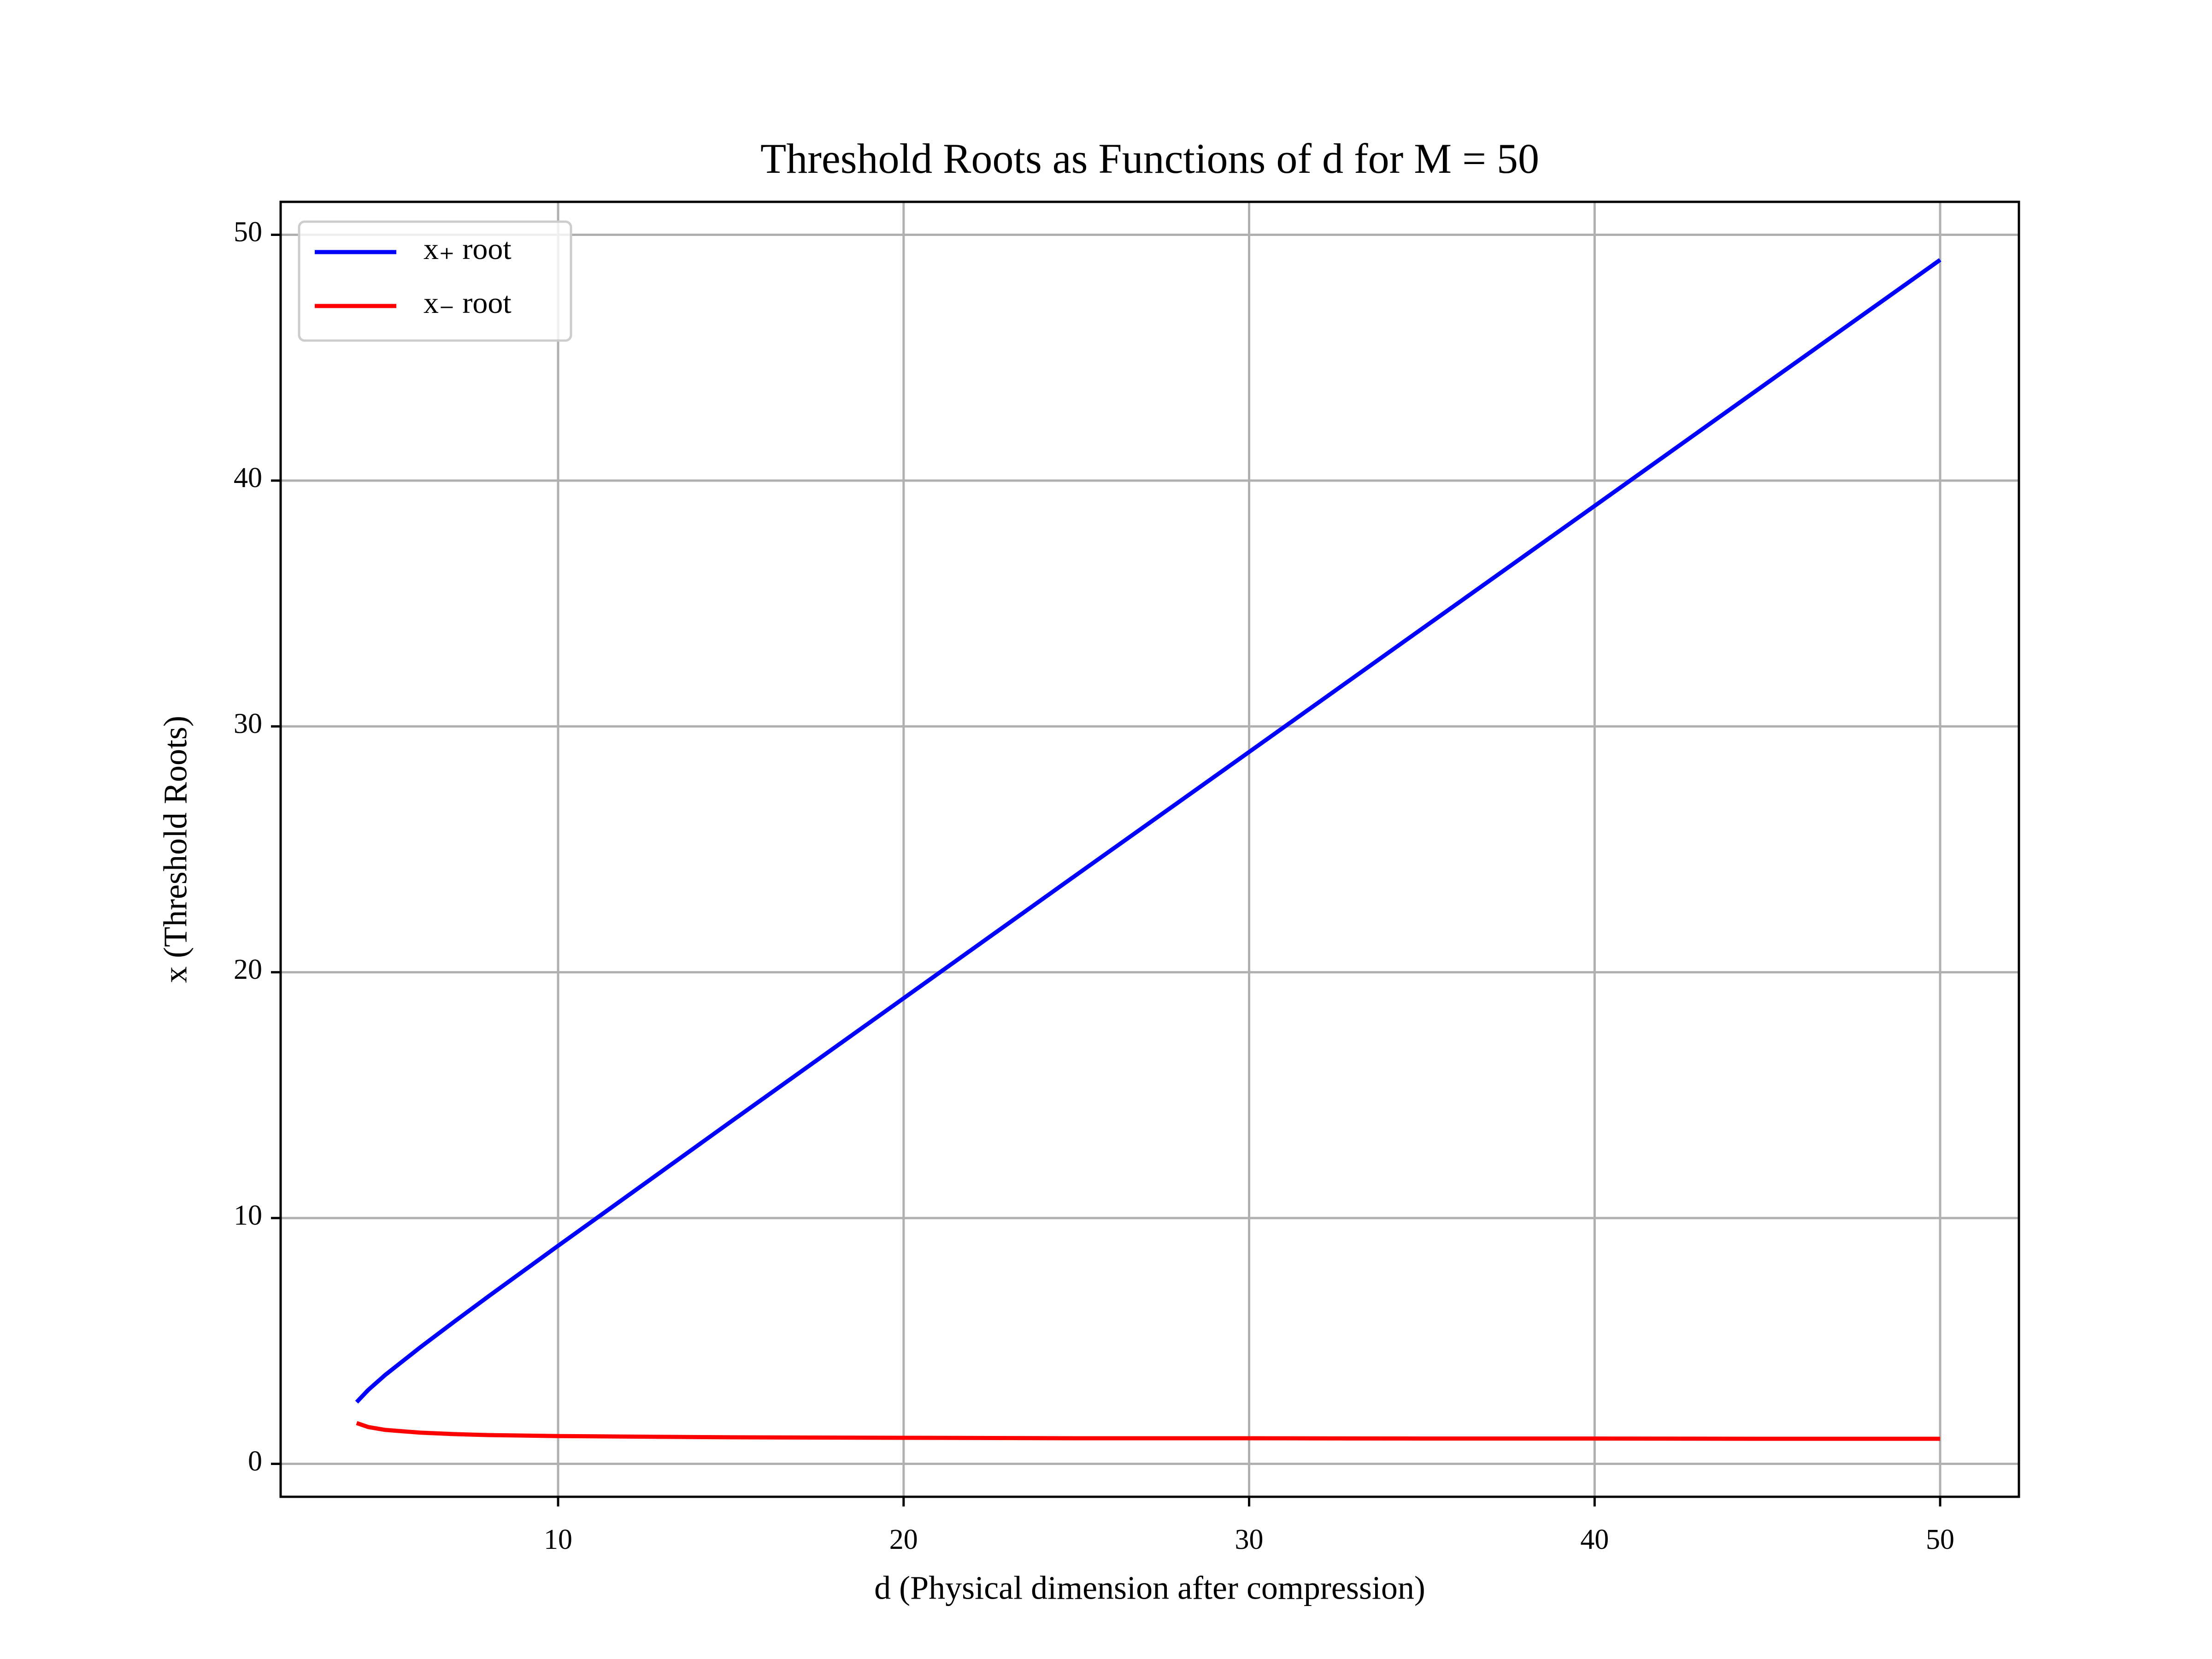  What do you see at coordinates (558, 1539) in the screenshot?
I see `x-tick-label: 10` at bounding box center [558, 1539].